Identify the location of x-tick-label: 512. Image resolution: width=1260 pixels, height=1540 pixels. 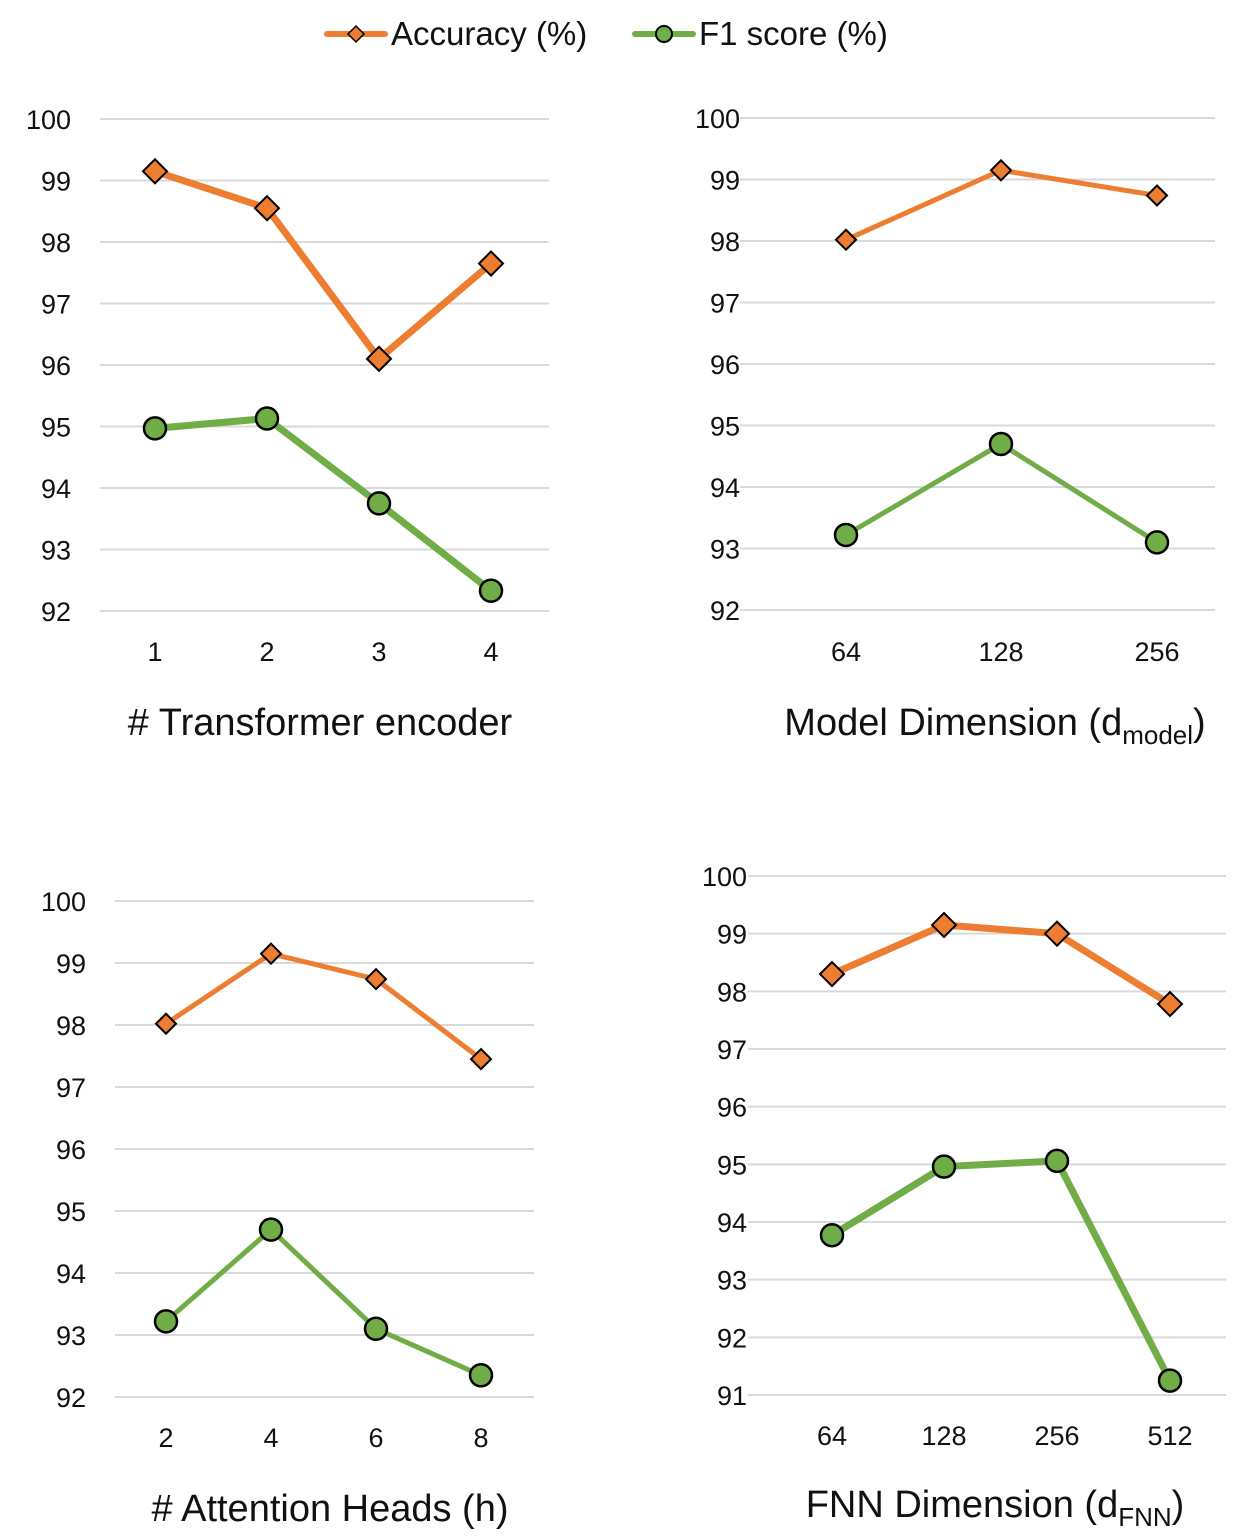
(1169, 1436).